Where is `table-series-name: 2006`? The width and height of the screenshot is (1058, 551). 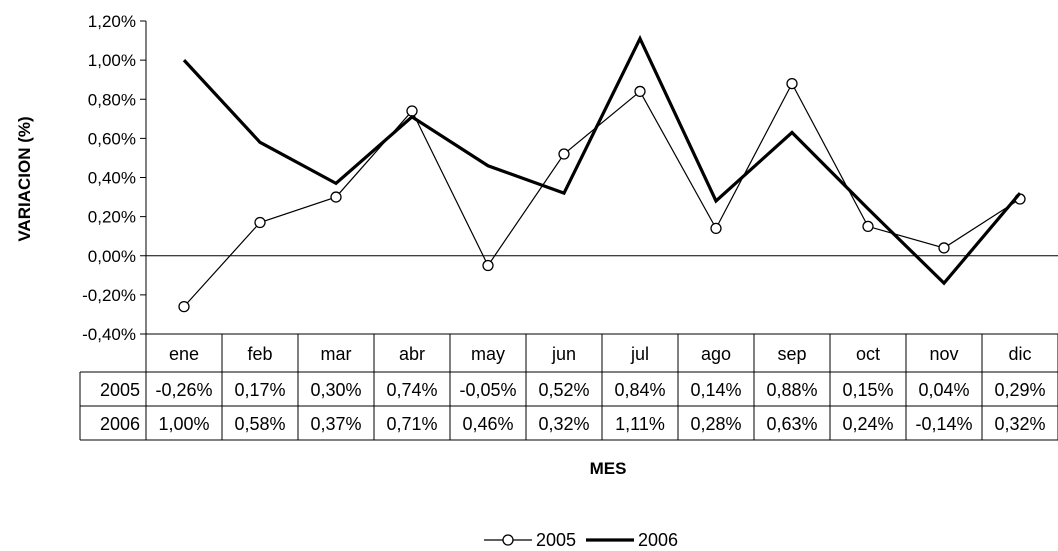
table-series-name: 2006 is located at coordinates (120, 424).